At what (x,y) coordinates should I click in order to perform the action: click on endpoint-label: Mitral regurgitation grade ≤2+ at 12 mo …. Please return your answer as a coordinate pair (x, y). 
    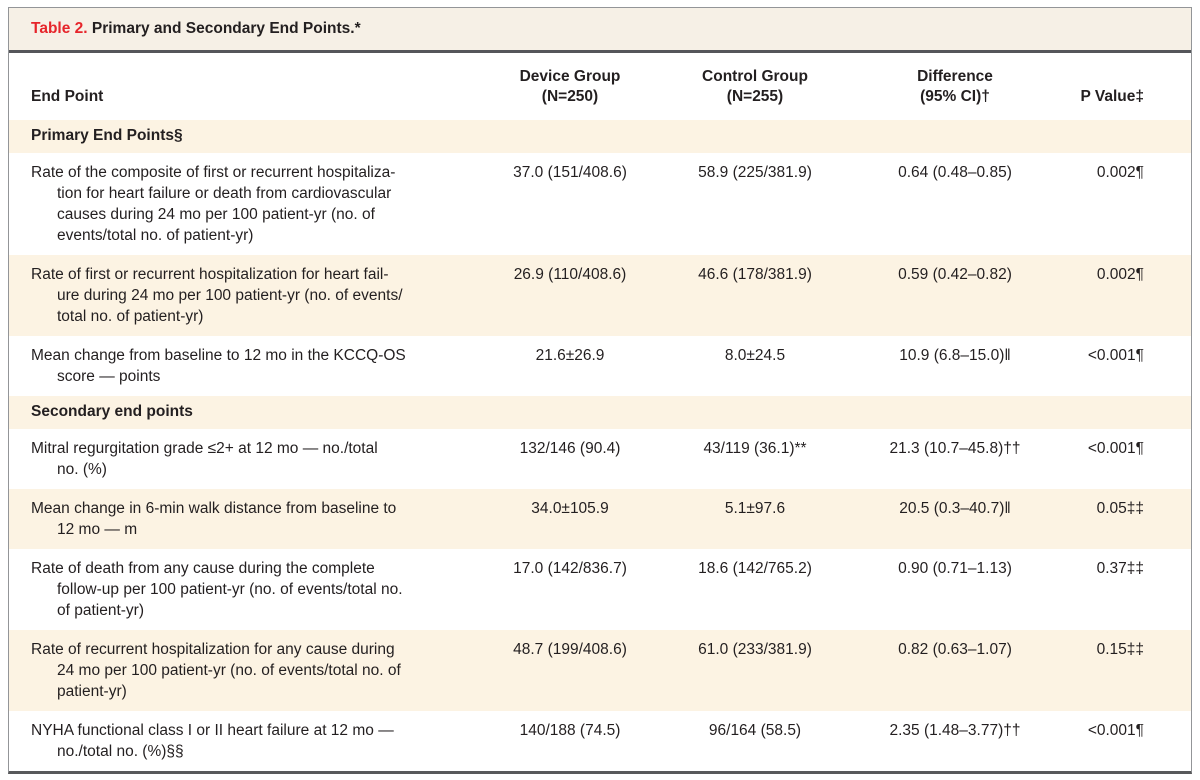
    Looking at the image, I should click on (204, 459).